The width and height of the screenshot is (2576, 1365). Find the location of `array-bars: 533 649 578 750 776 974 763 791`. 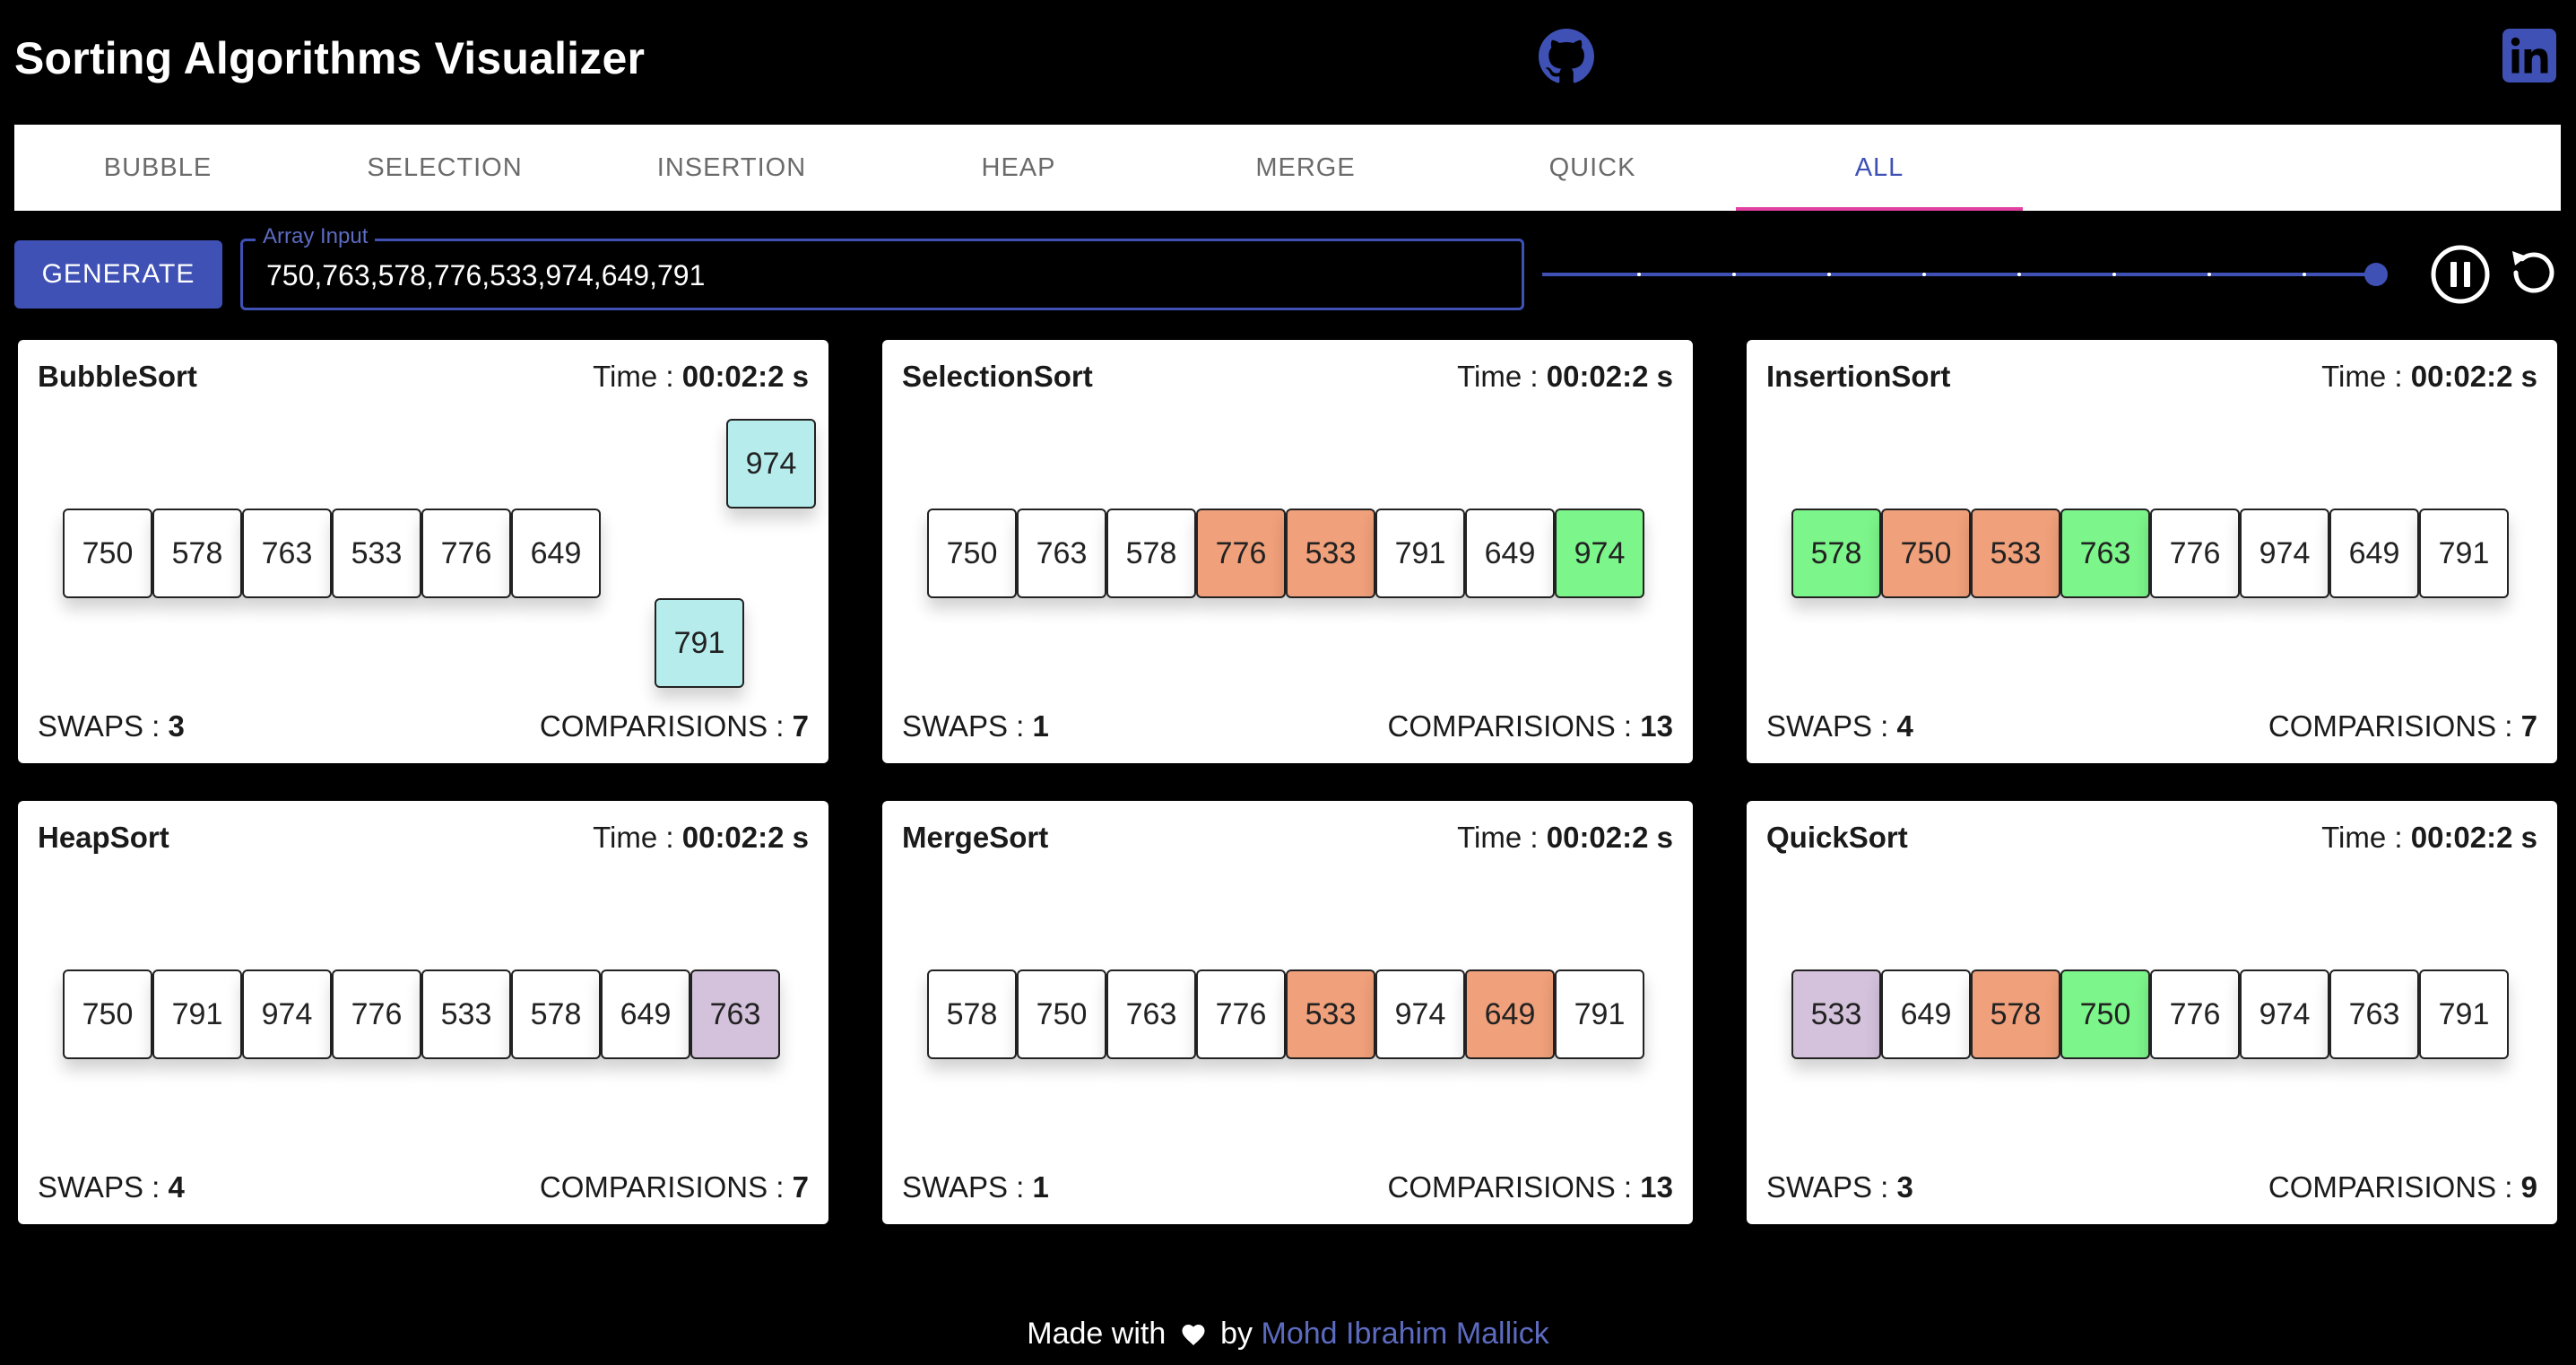

array-bars: 533 649 578 750 776 974 763 791 is located at coordinates (2154, 1014).